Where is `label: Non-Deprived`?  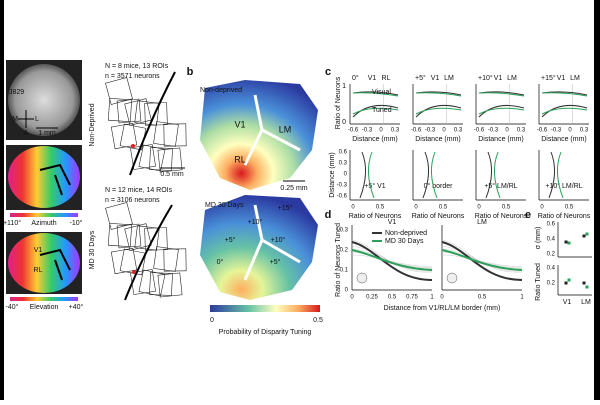
label: Non-Deprived is located at coordinates (92, 124).